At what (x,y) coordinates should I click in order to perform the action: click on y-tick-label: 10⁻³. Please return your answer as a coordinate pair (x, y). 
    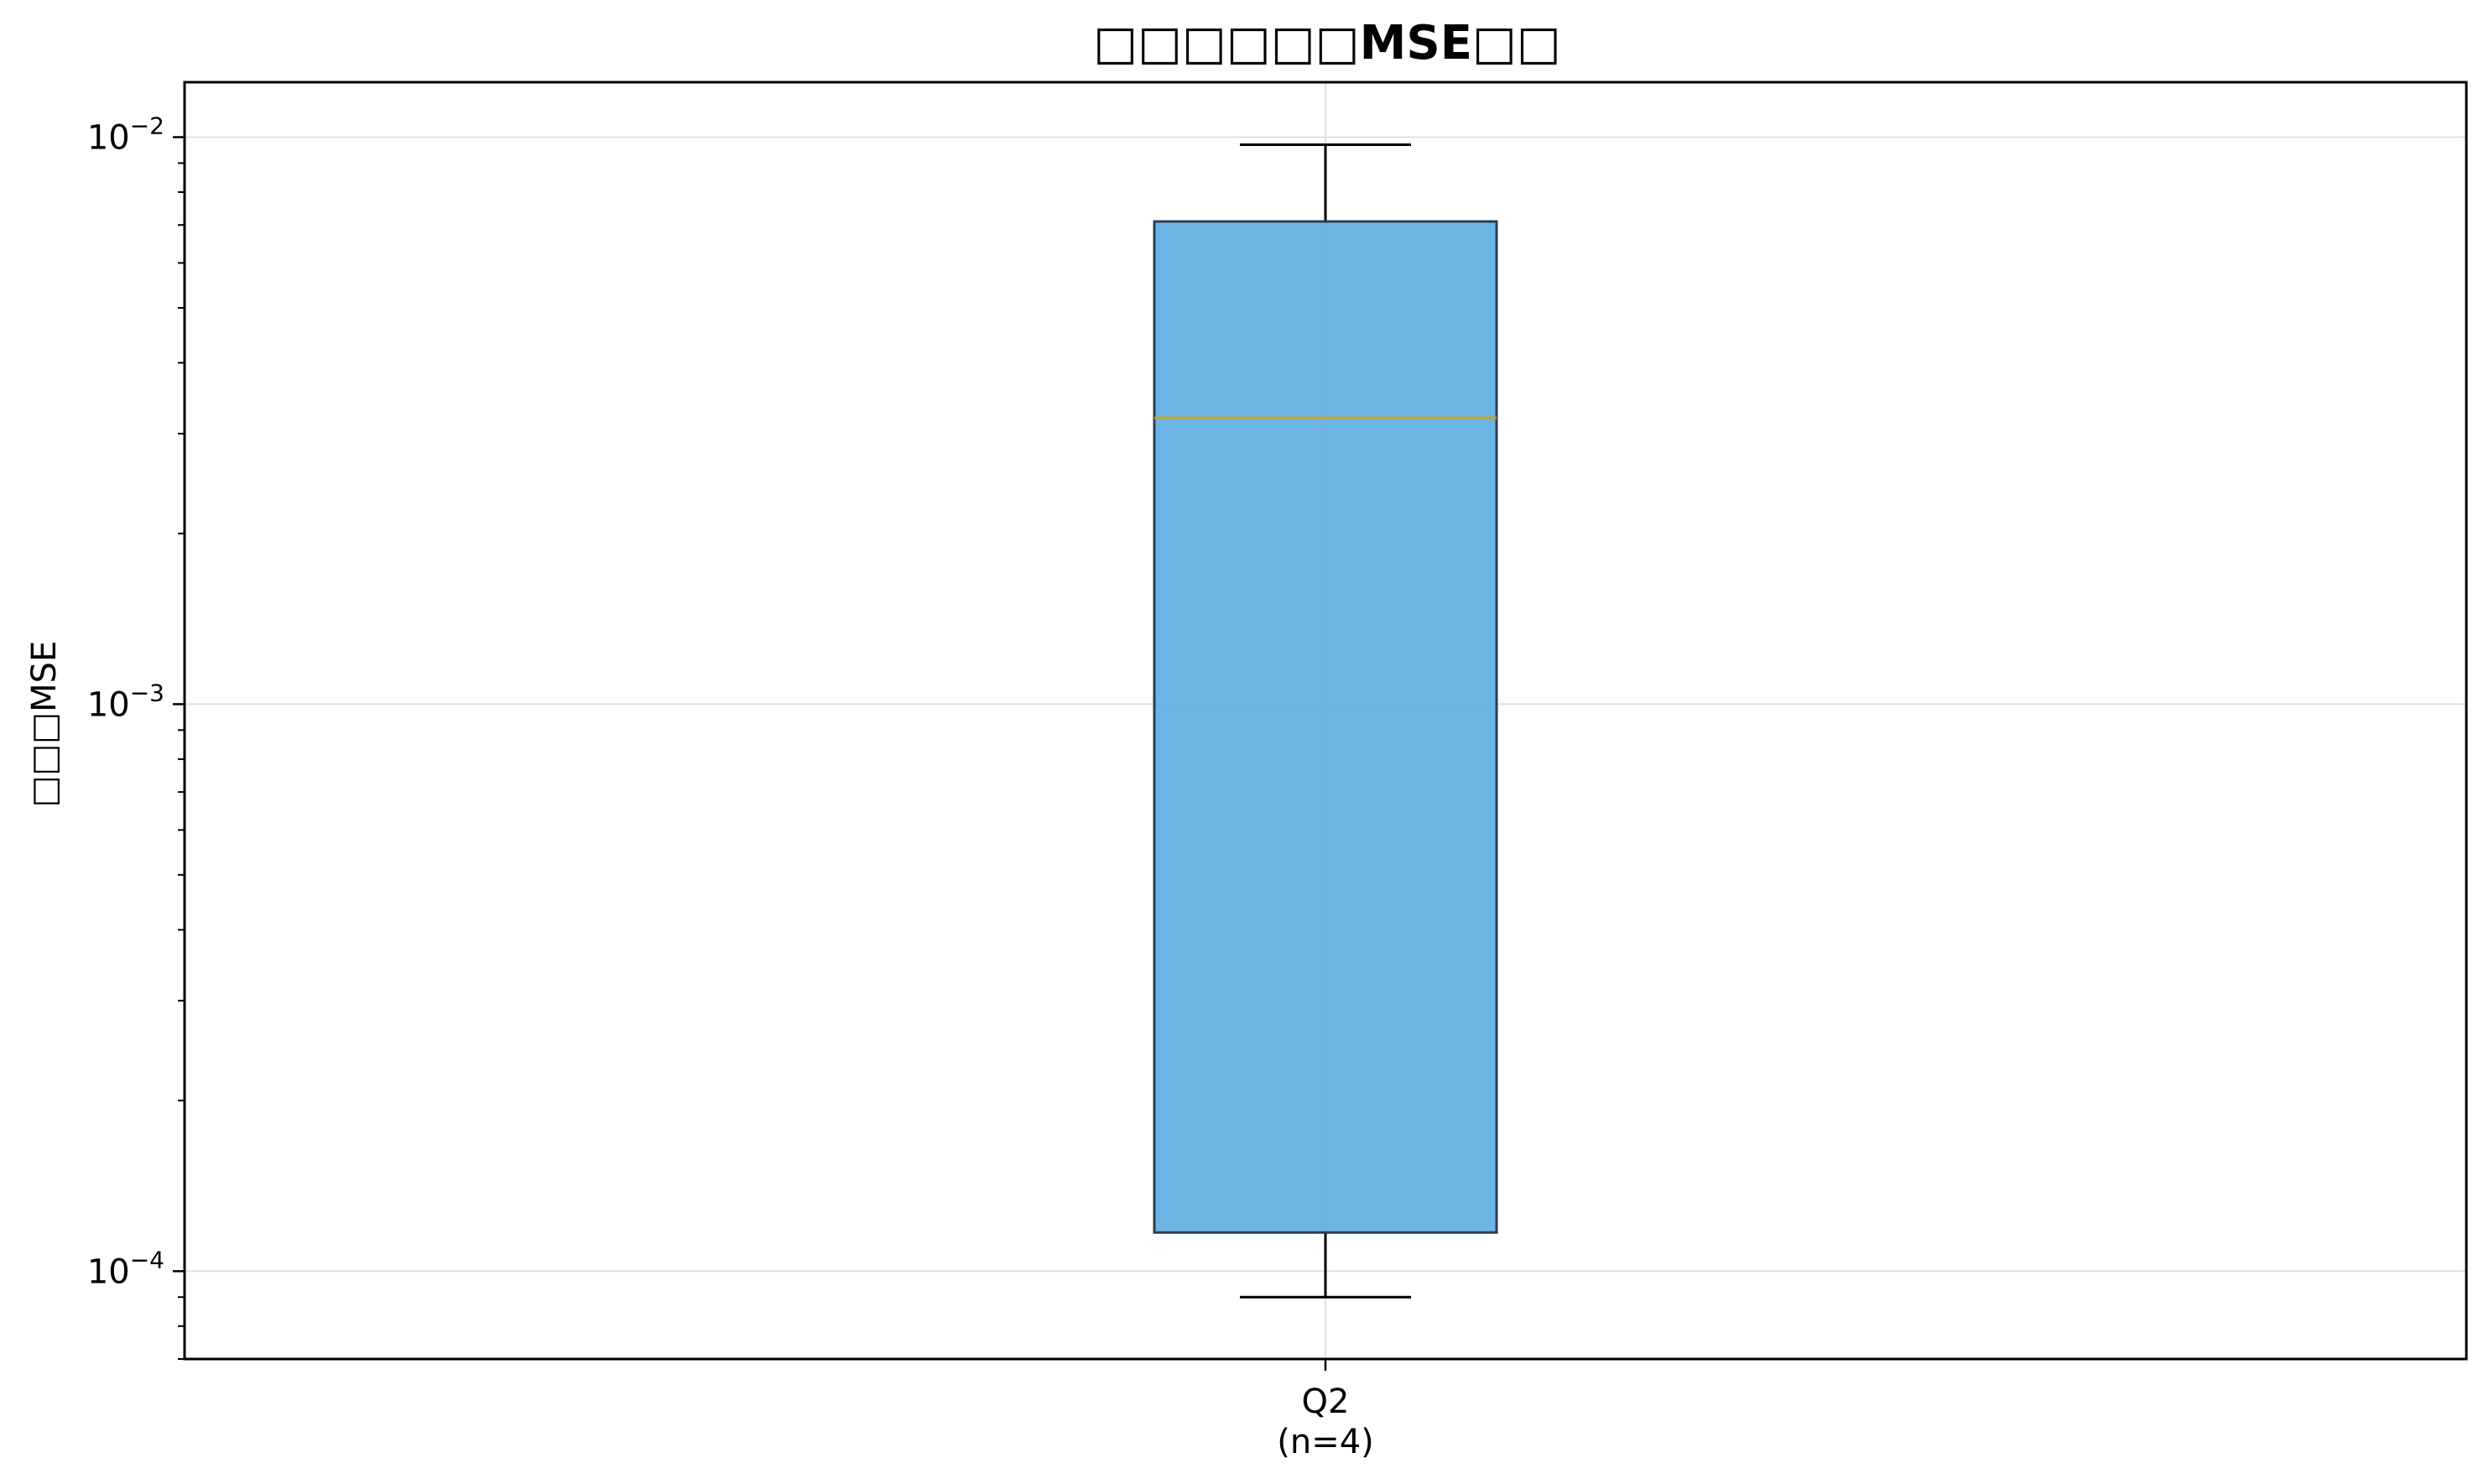
    Looking at the image, I should click on (125, 701).